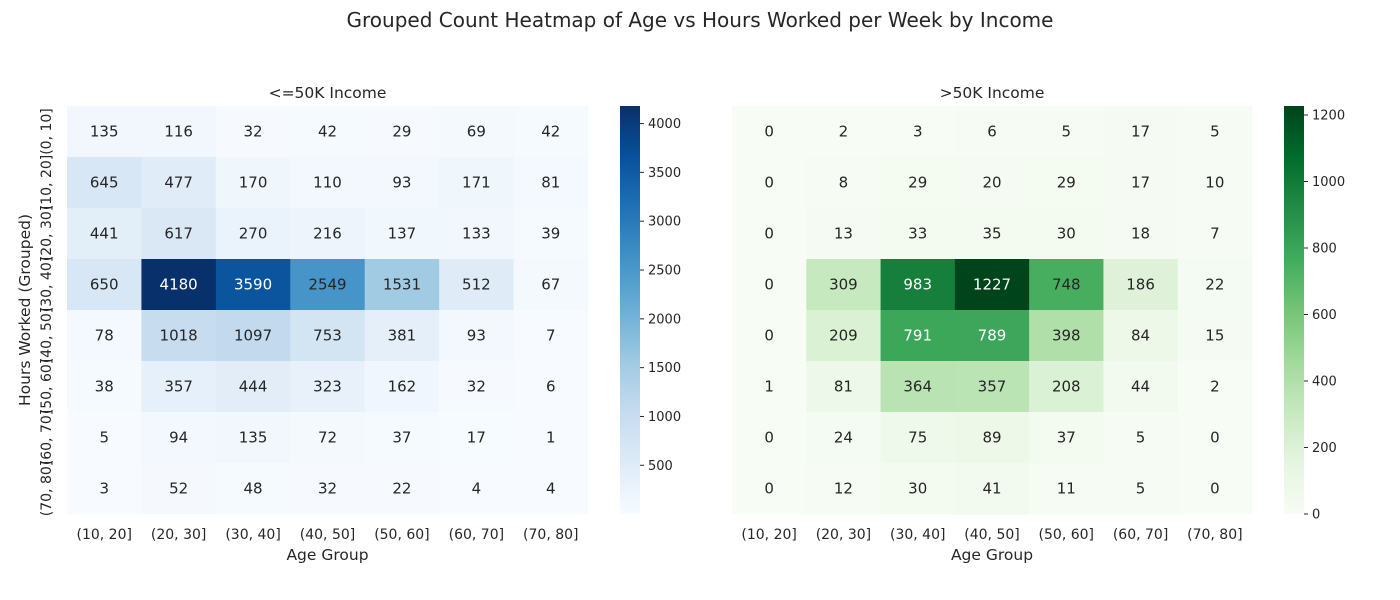 The width and height of the screenshot is (1400, 600). I want to click on cell-value-label: 753, so click(327, 336).